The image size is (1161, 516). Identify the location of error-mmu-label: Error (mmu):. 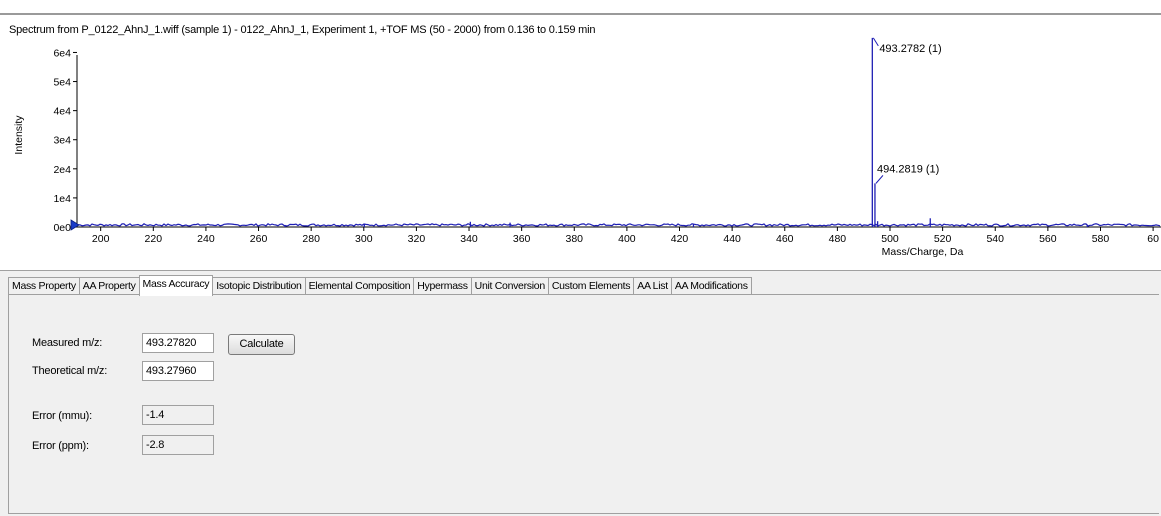
(62, 416).